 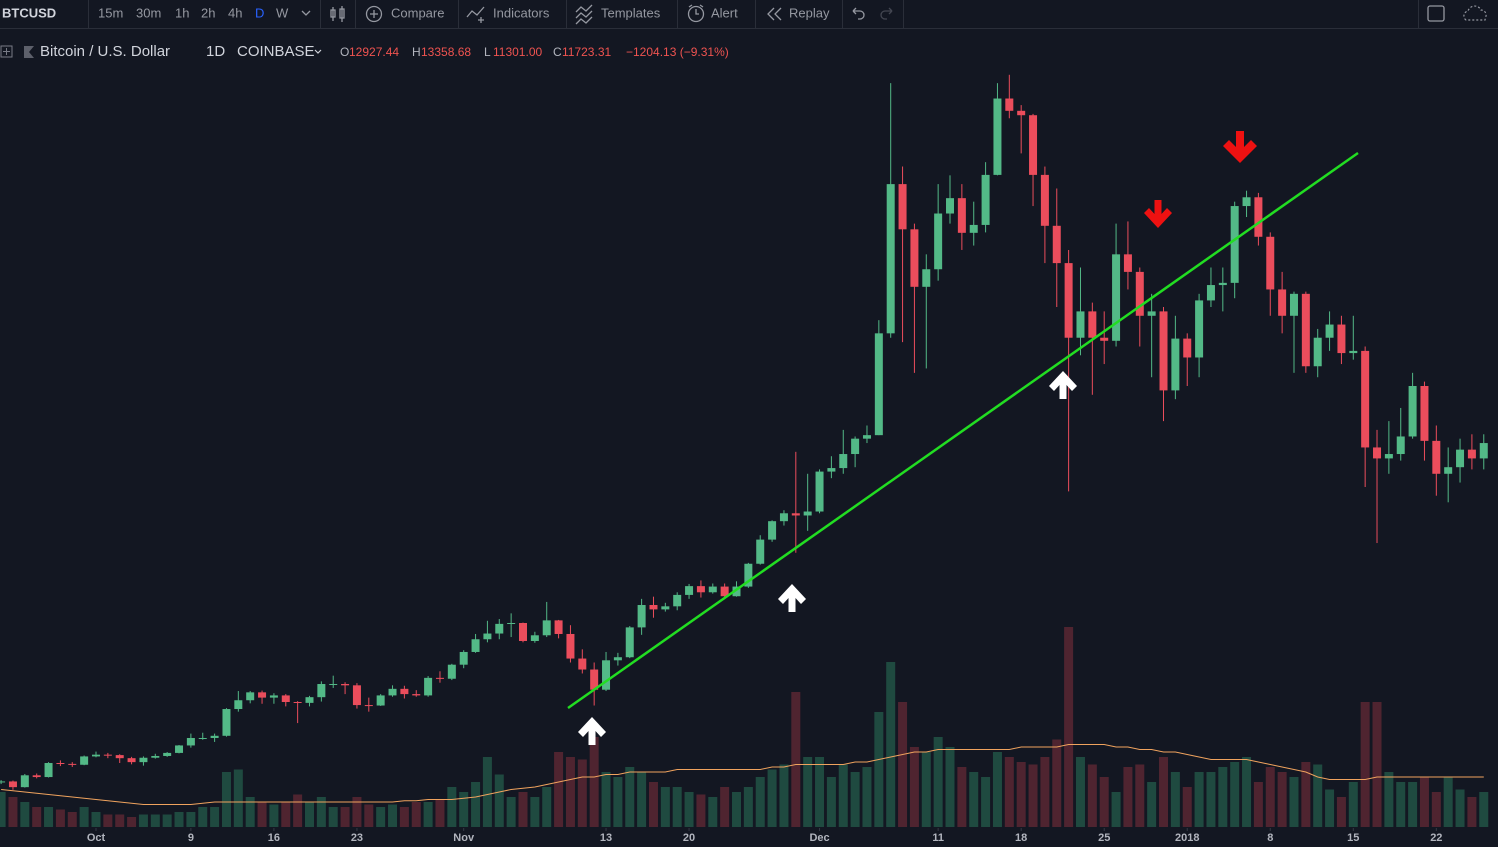 What do you see at coordinates (191, 838) in the screenshot?
I see `x-tick-label: 9` at bounding box center [191, 838].